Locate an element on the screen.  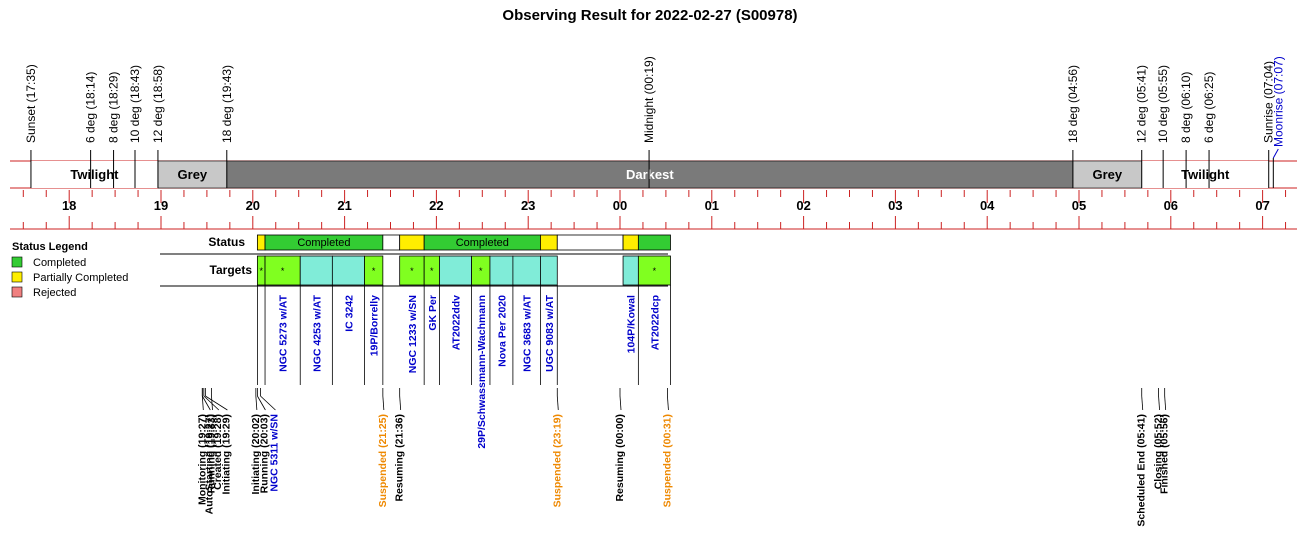
axis-tick-label: 22 is located at coordinates (436, 205).